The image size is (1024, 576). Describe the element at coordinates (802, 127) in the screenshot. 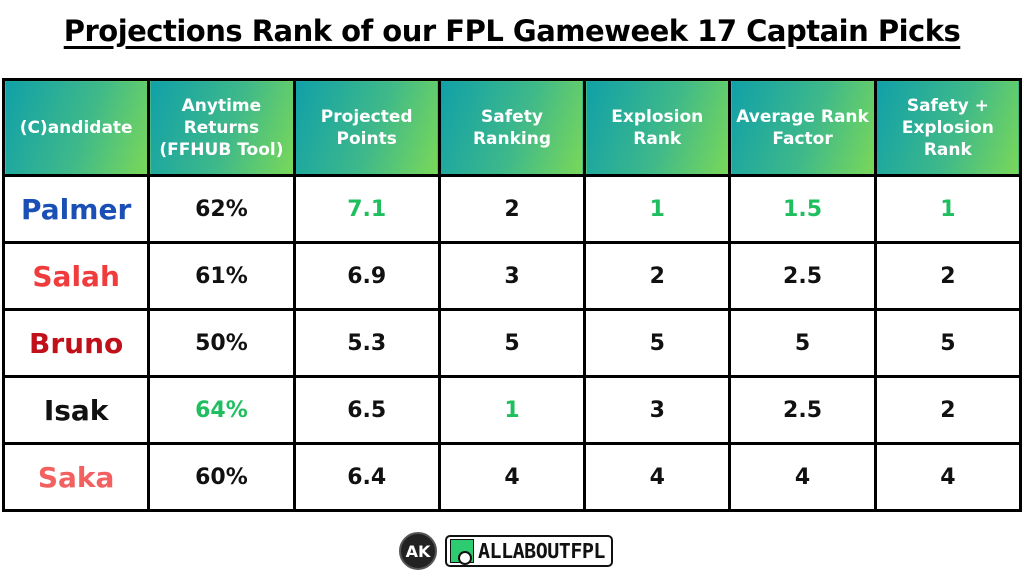

I see `header-average-rank-factor: Average Rank Factor` at that location.